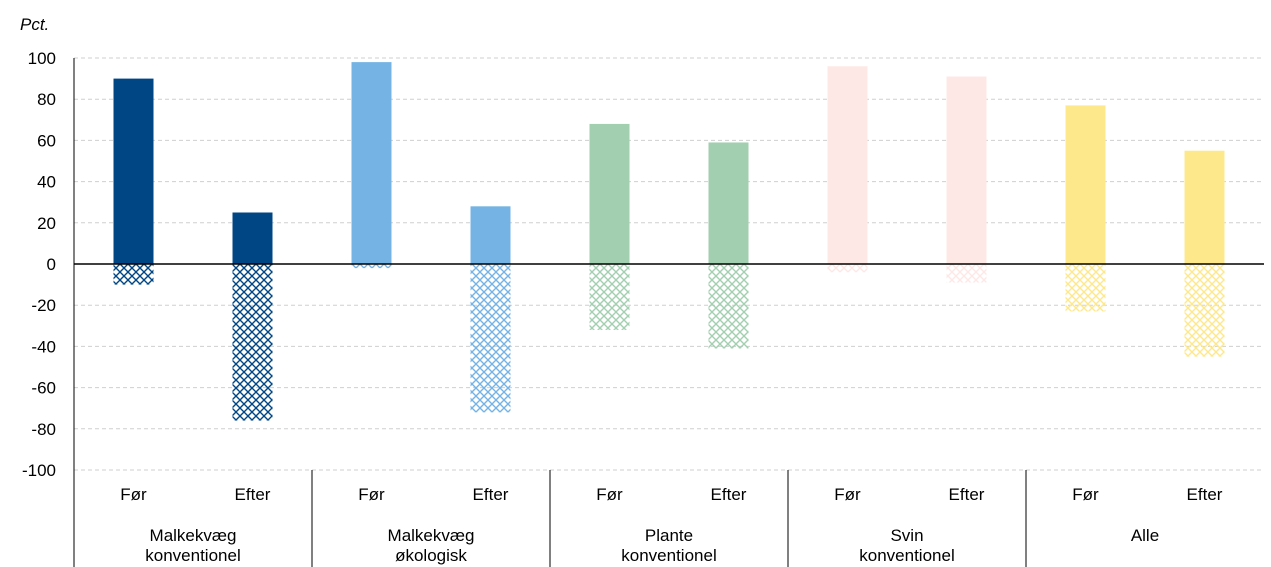 Image resolution: width=1271 pixels, height=567 pixels. I want to click on x-group-label: økologisk, so click(431, 555).